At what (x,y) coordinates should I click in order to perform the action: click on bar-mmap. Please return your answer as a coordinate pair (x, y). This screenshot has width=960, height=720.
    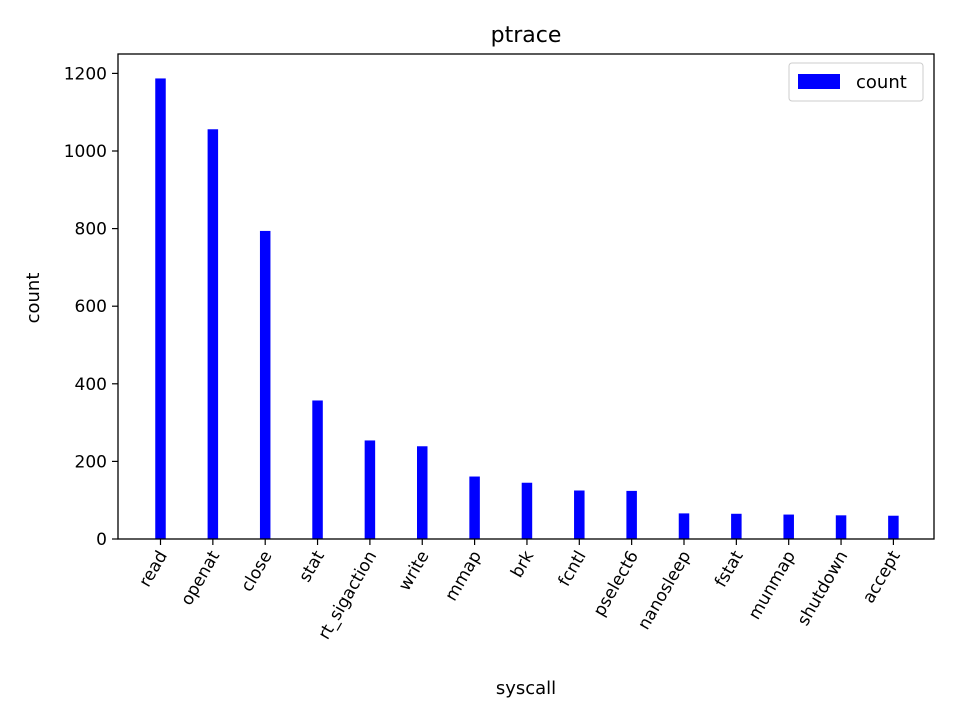
    Looking at the image, I should click on (474, 507).